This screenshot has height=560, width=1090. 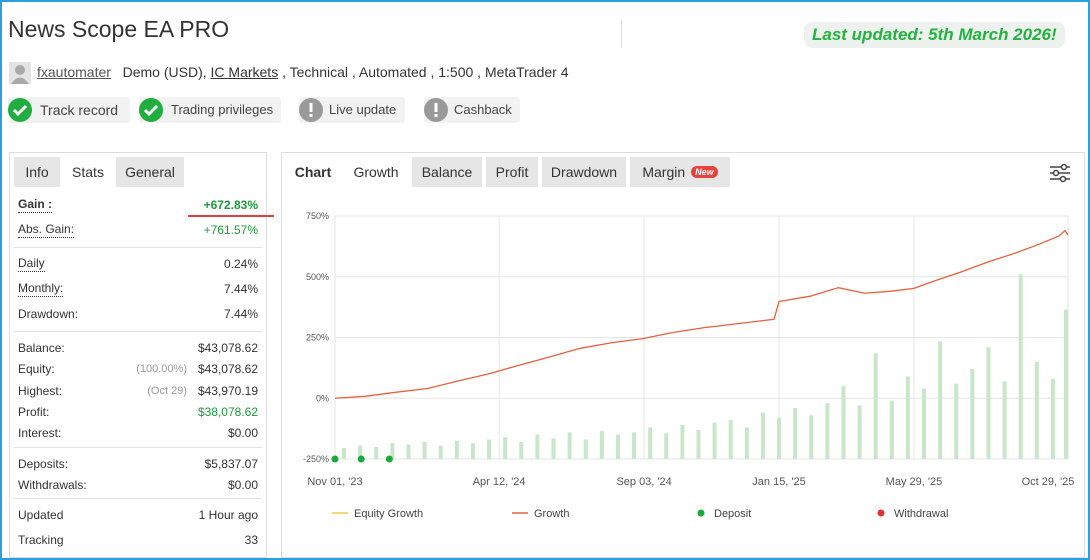 I want to click on stat-label: Drawdown:, so click(x=48, y=314).